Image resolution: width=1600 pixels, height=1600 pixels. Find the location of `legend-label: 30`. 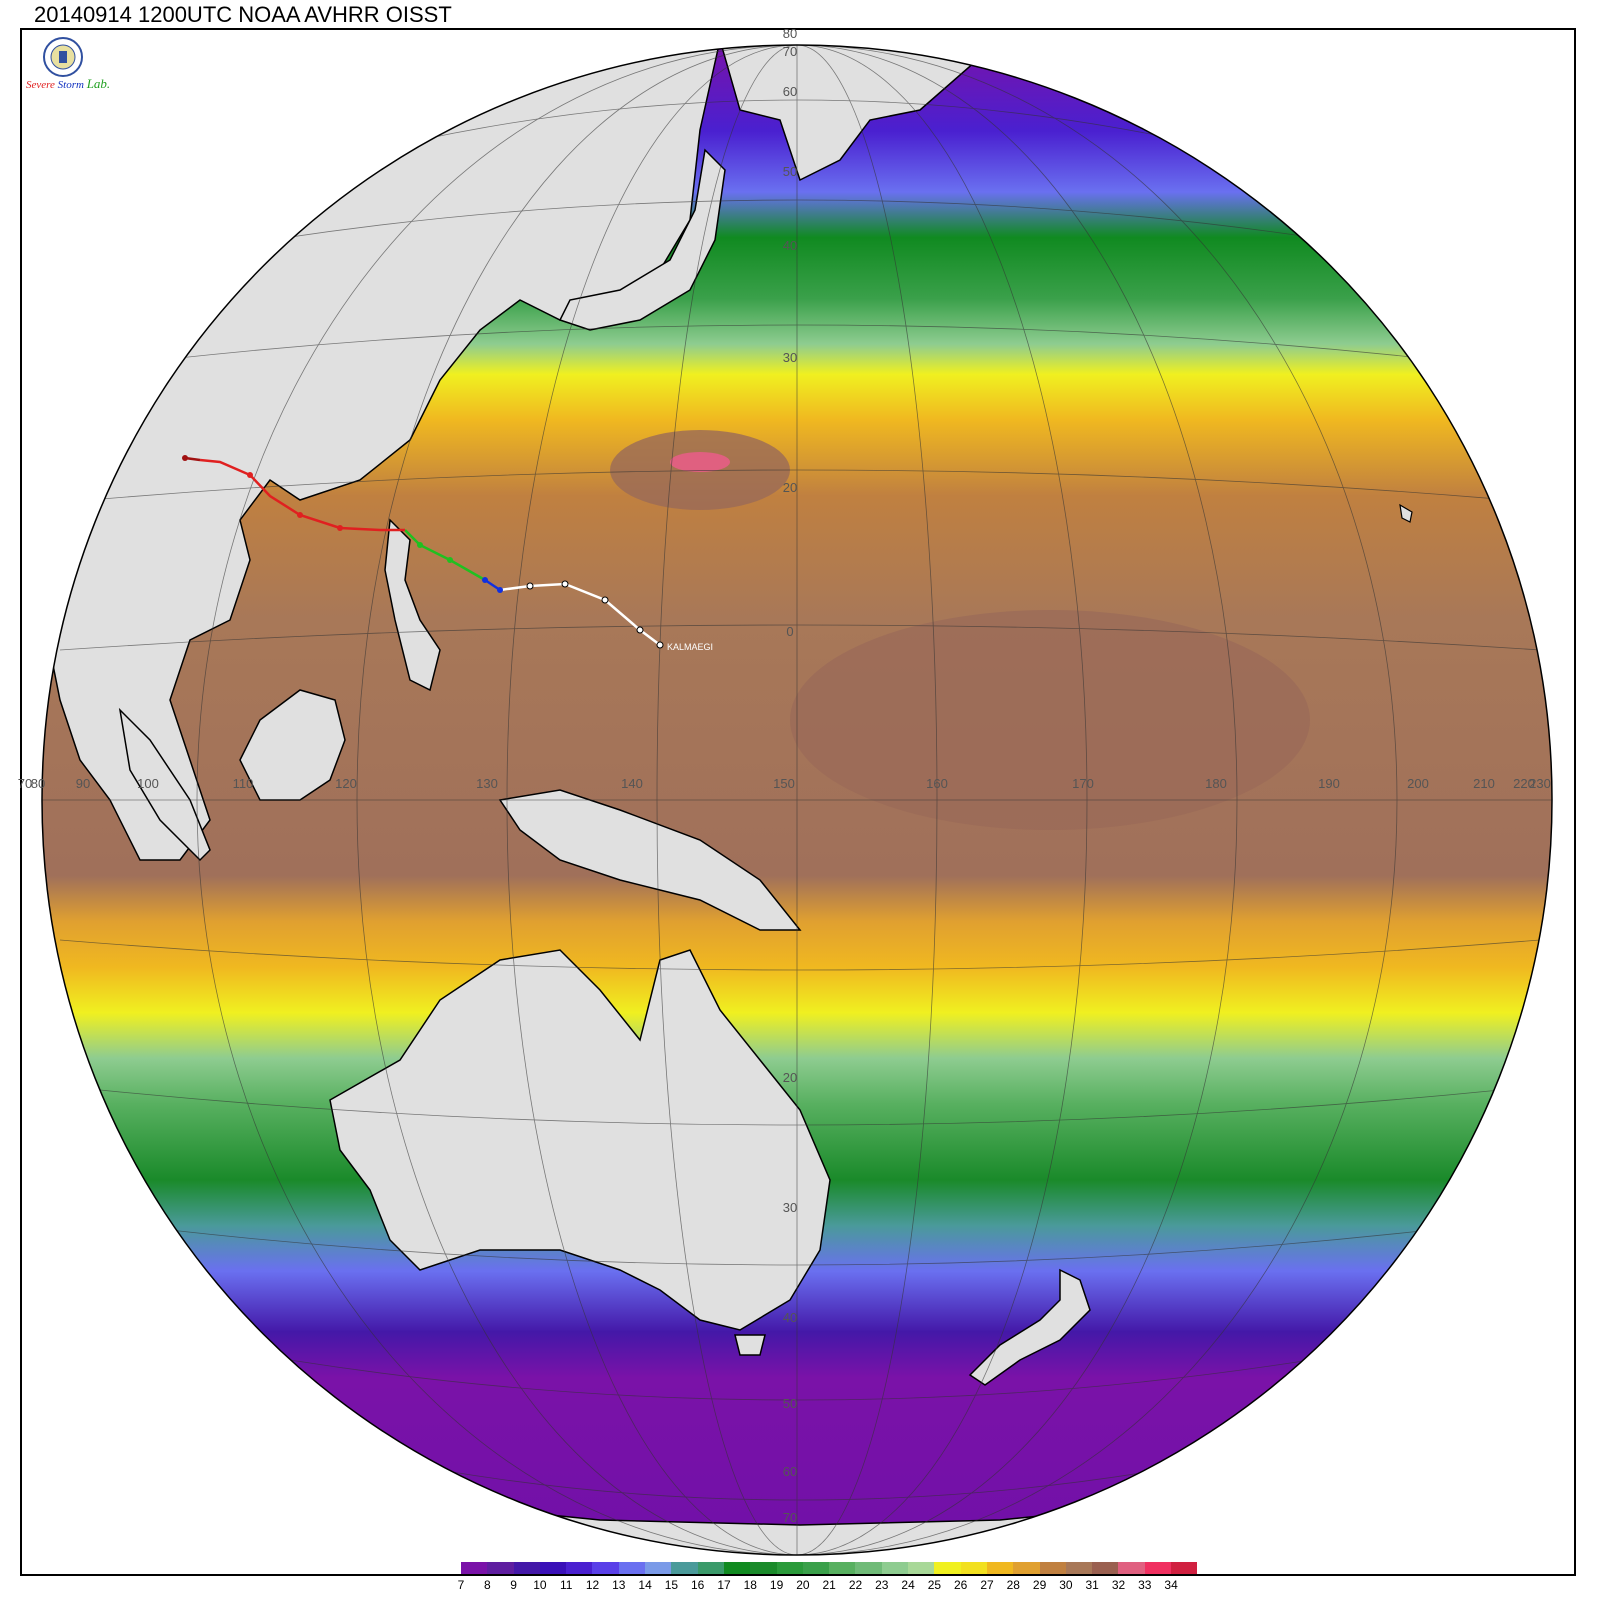

legend-label: 30 is located at coordinates (1066, 1585).